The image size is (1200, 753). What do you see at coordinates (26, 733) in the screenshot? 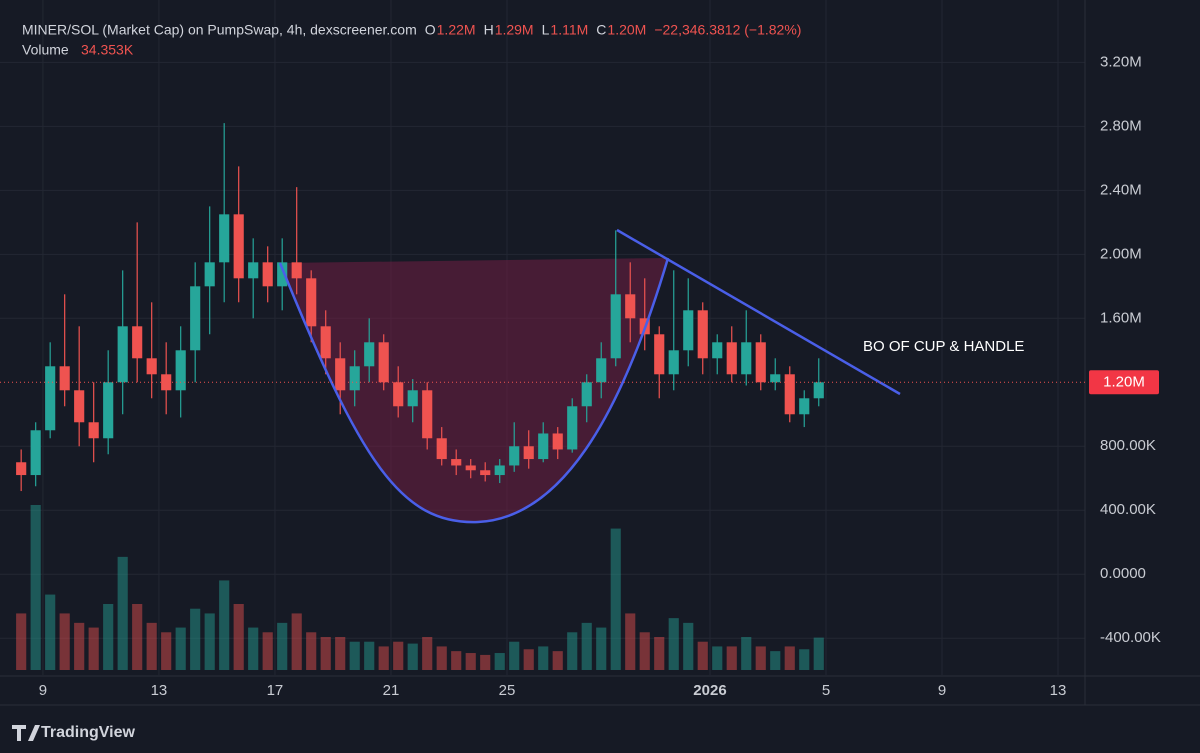
I see `brand-logo` at bounding box center [26, 733].